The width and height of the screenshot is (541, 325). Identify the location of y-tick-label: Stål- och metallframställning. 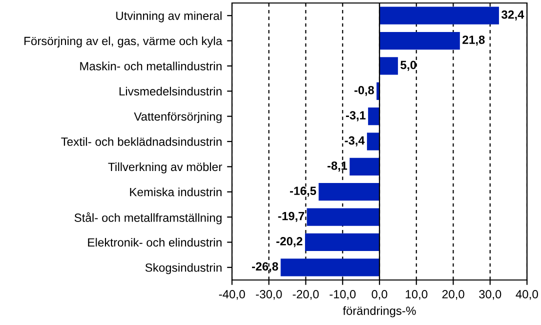
(148, 218).